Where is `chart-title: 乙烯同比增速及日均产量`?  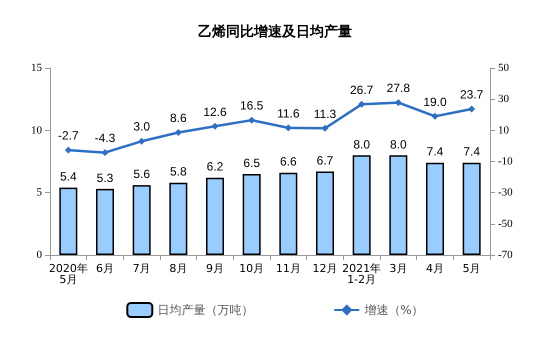
chart-title: 乙烯同比增速及日均产量 is located at coordinates (275, 31).